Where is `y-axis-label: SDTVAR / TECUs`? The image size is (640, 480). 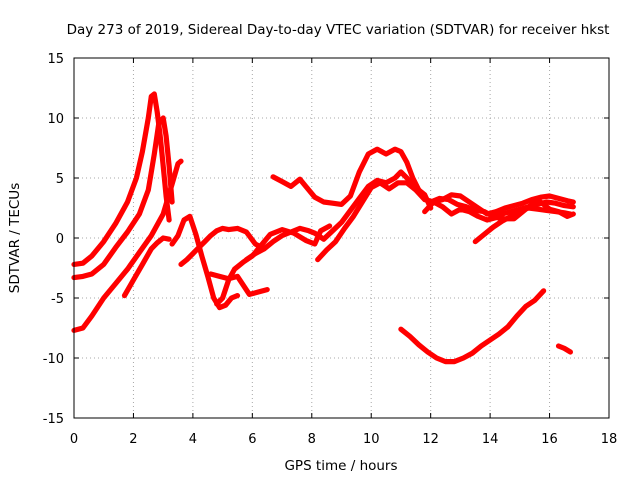 y-axis-label: SDTVAR / TECUs is located at coordinates (15, 238).